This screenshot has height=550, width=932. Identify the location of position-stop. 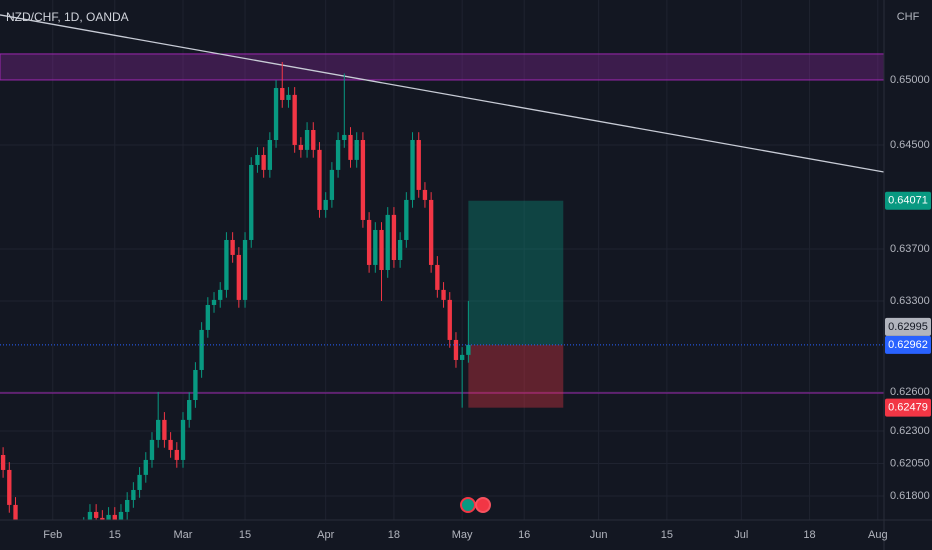
(516, 376).